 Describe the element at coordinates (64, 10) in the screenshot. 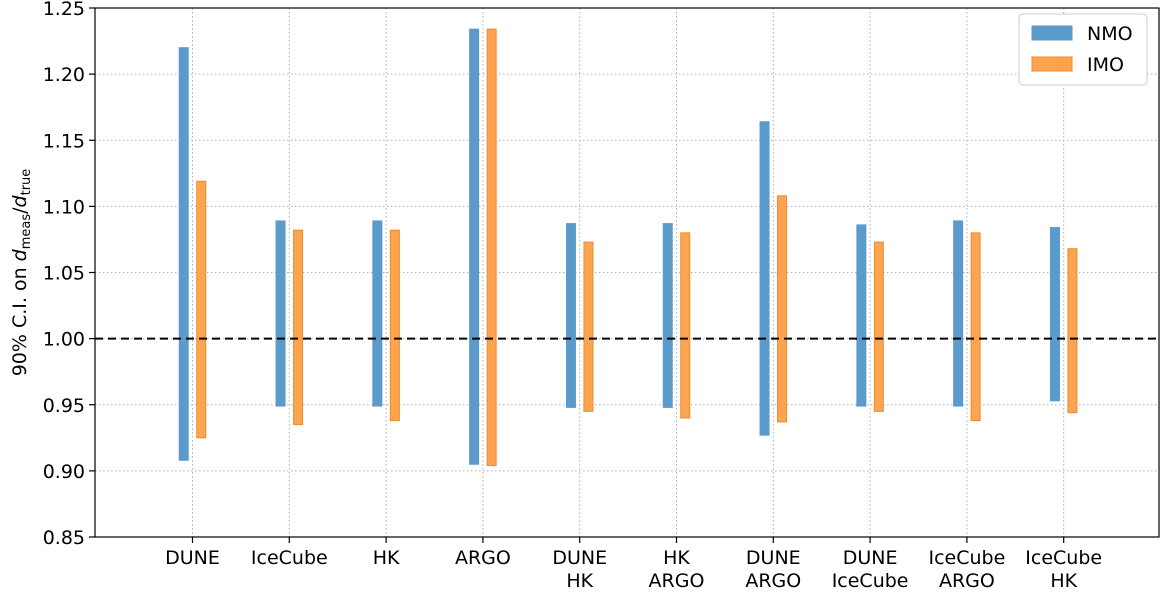

I see `y-tick-label: 1.25` at that location.